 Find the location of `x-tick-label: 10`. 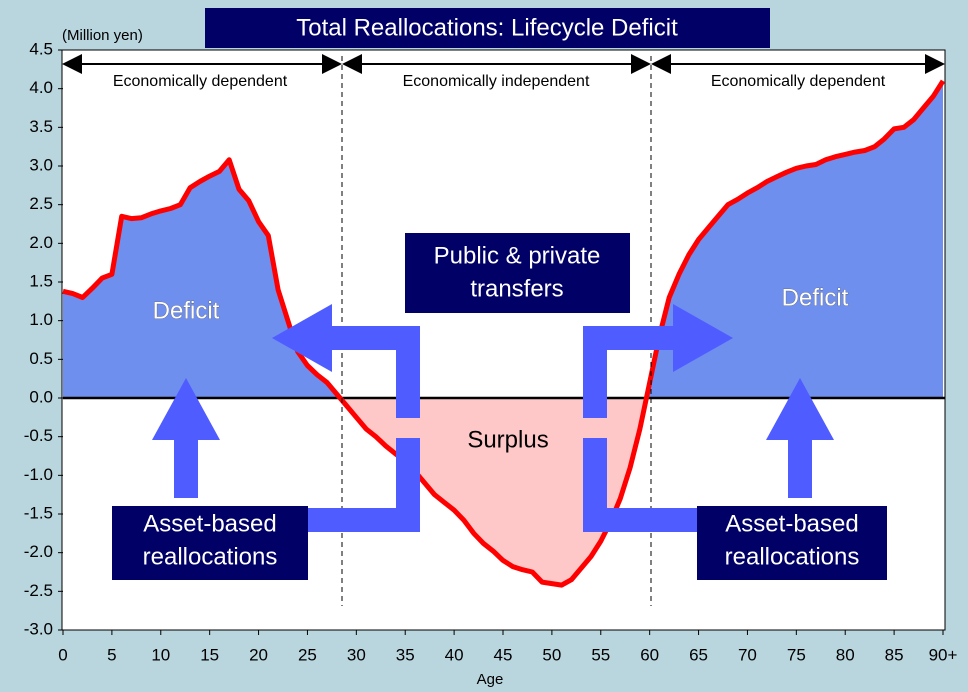

x-tick-label: 10 is located at coordinates (160, 654).